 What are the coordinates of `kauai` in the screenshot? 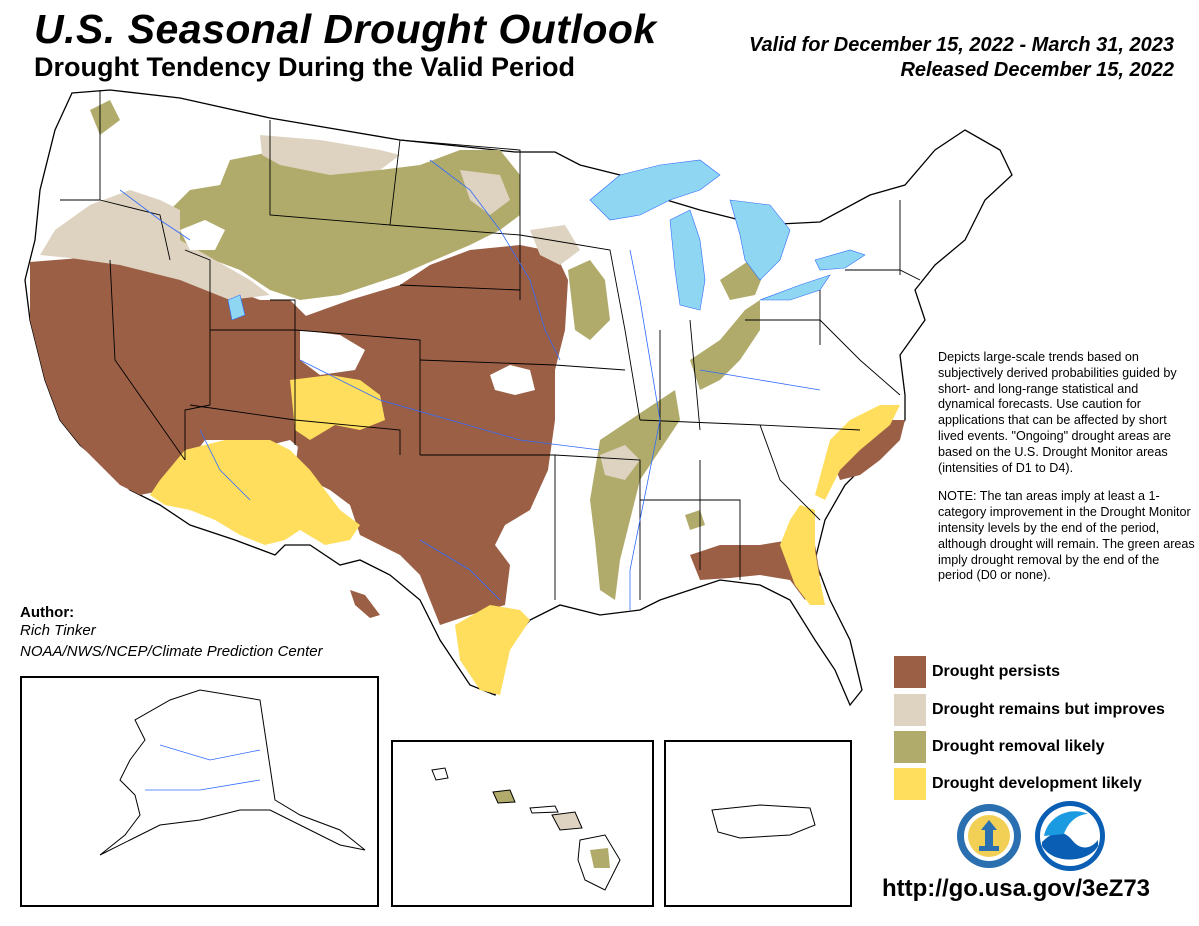 It's located at (440, 774).